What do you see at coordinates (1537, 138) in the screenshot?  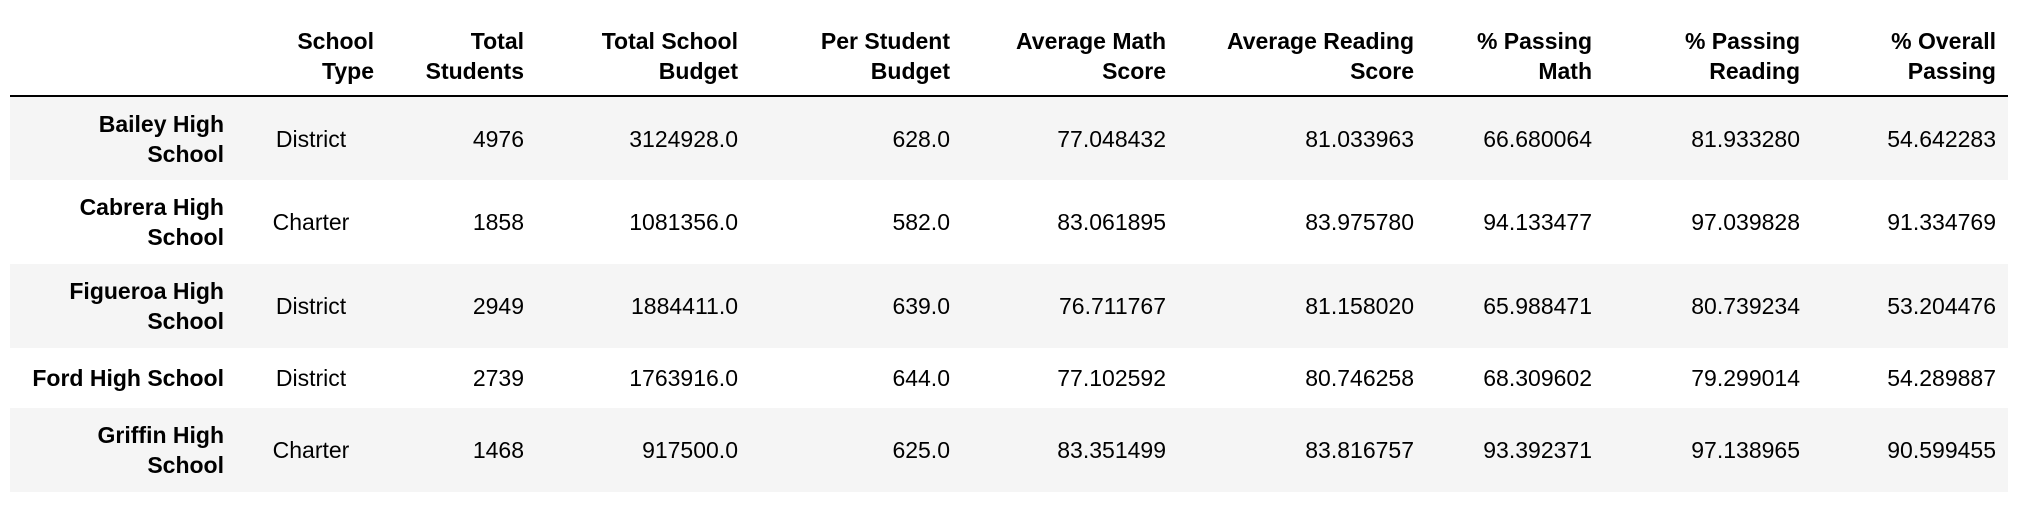 I see `cell-pct-passing-math: 66.680064` at bounding box center [1537, 138].